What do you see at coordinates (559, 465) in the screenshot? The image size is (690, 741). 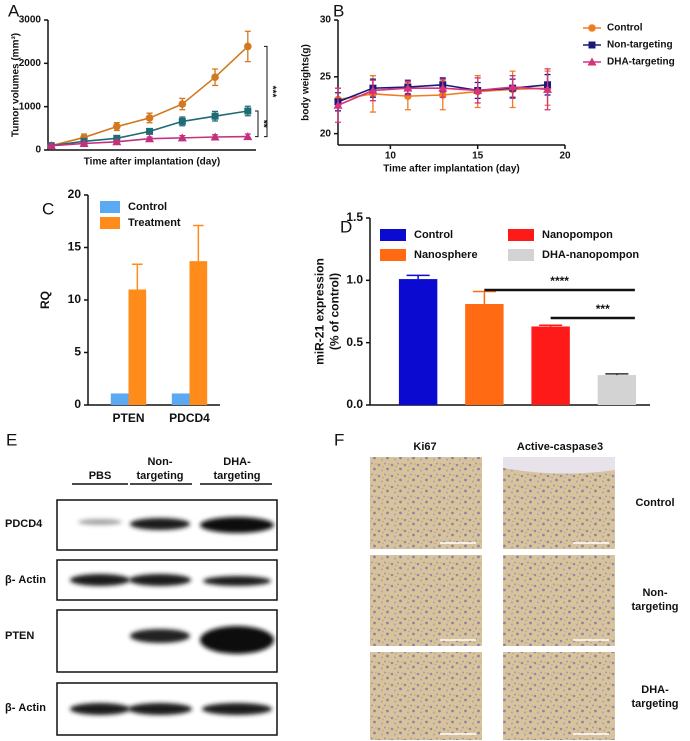 I see `micrograph-edge` at bounding box center [559, 465].